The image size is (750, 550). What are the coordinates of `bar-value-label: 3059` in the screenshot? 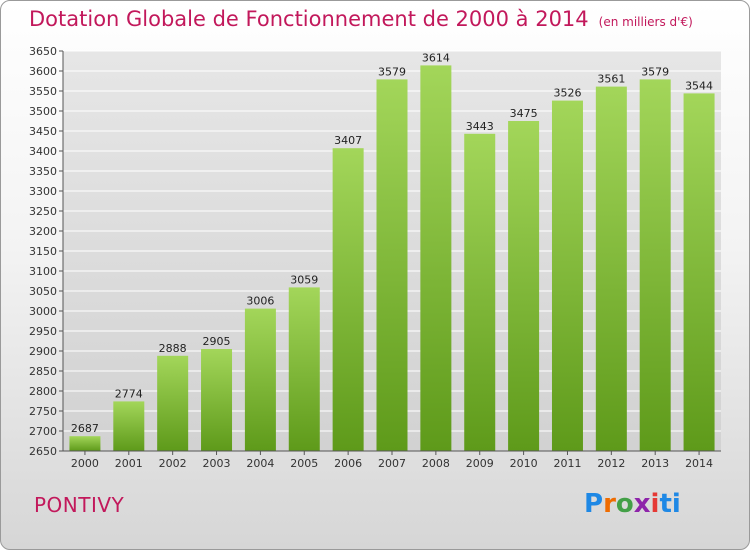 It's located at (304, 279).